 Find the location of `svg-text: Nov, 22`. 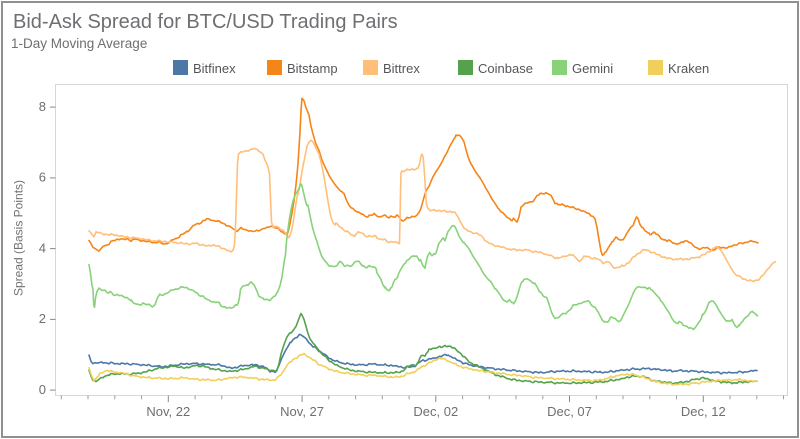

svg-text: Nov, 22 is located at coordinates (168, 411).